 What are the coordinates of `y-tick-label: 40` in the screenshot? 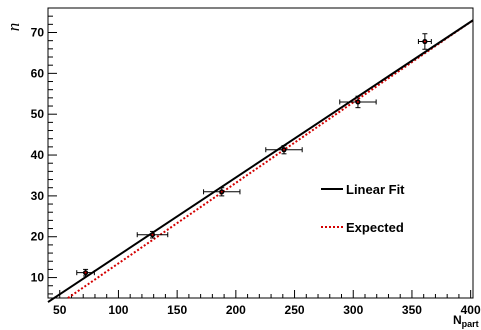 It's located at (38, 155).